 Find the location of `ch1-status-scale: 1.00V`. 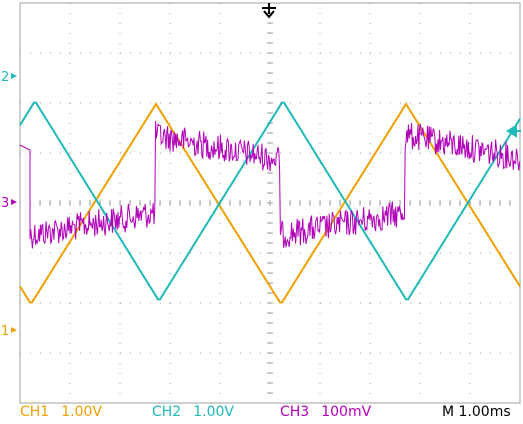

ch1-status-scale: 1.00V is located at coordinates (81, 412).